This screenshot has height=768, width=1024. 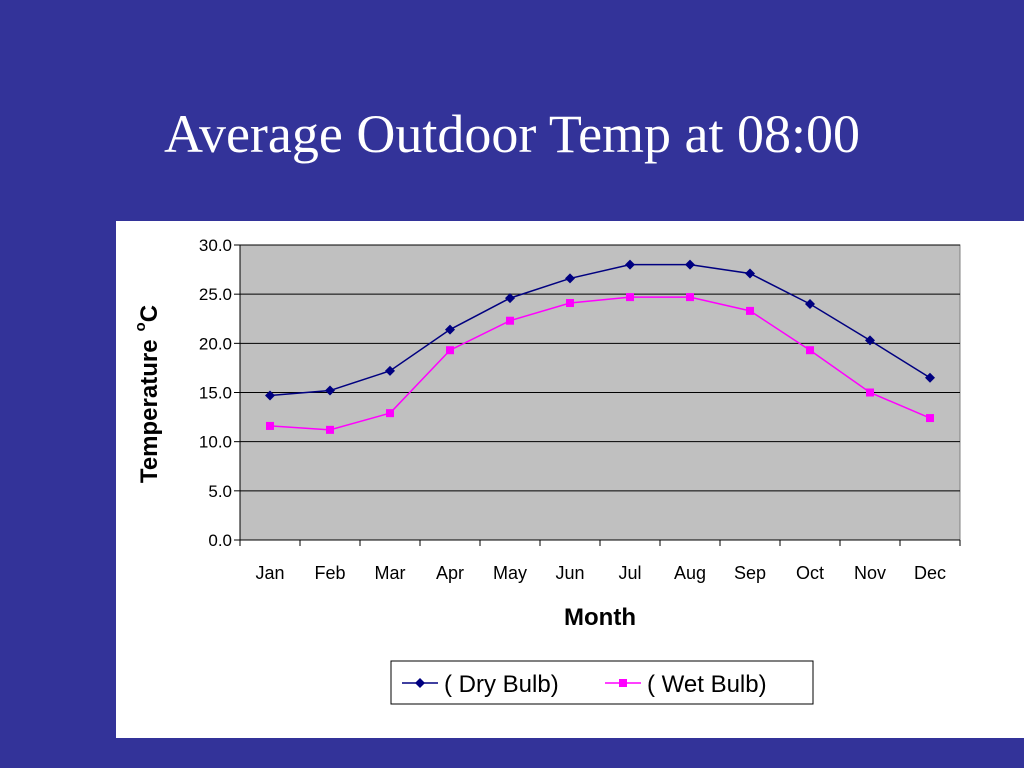 What do you see at coordinates (750, 573) in the screenshot?
I see `x-tick-label-sep: Sep` at bounding box center [750, 573].